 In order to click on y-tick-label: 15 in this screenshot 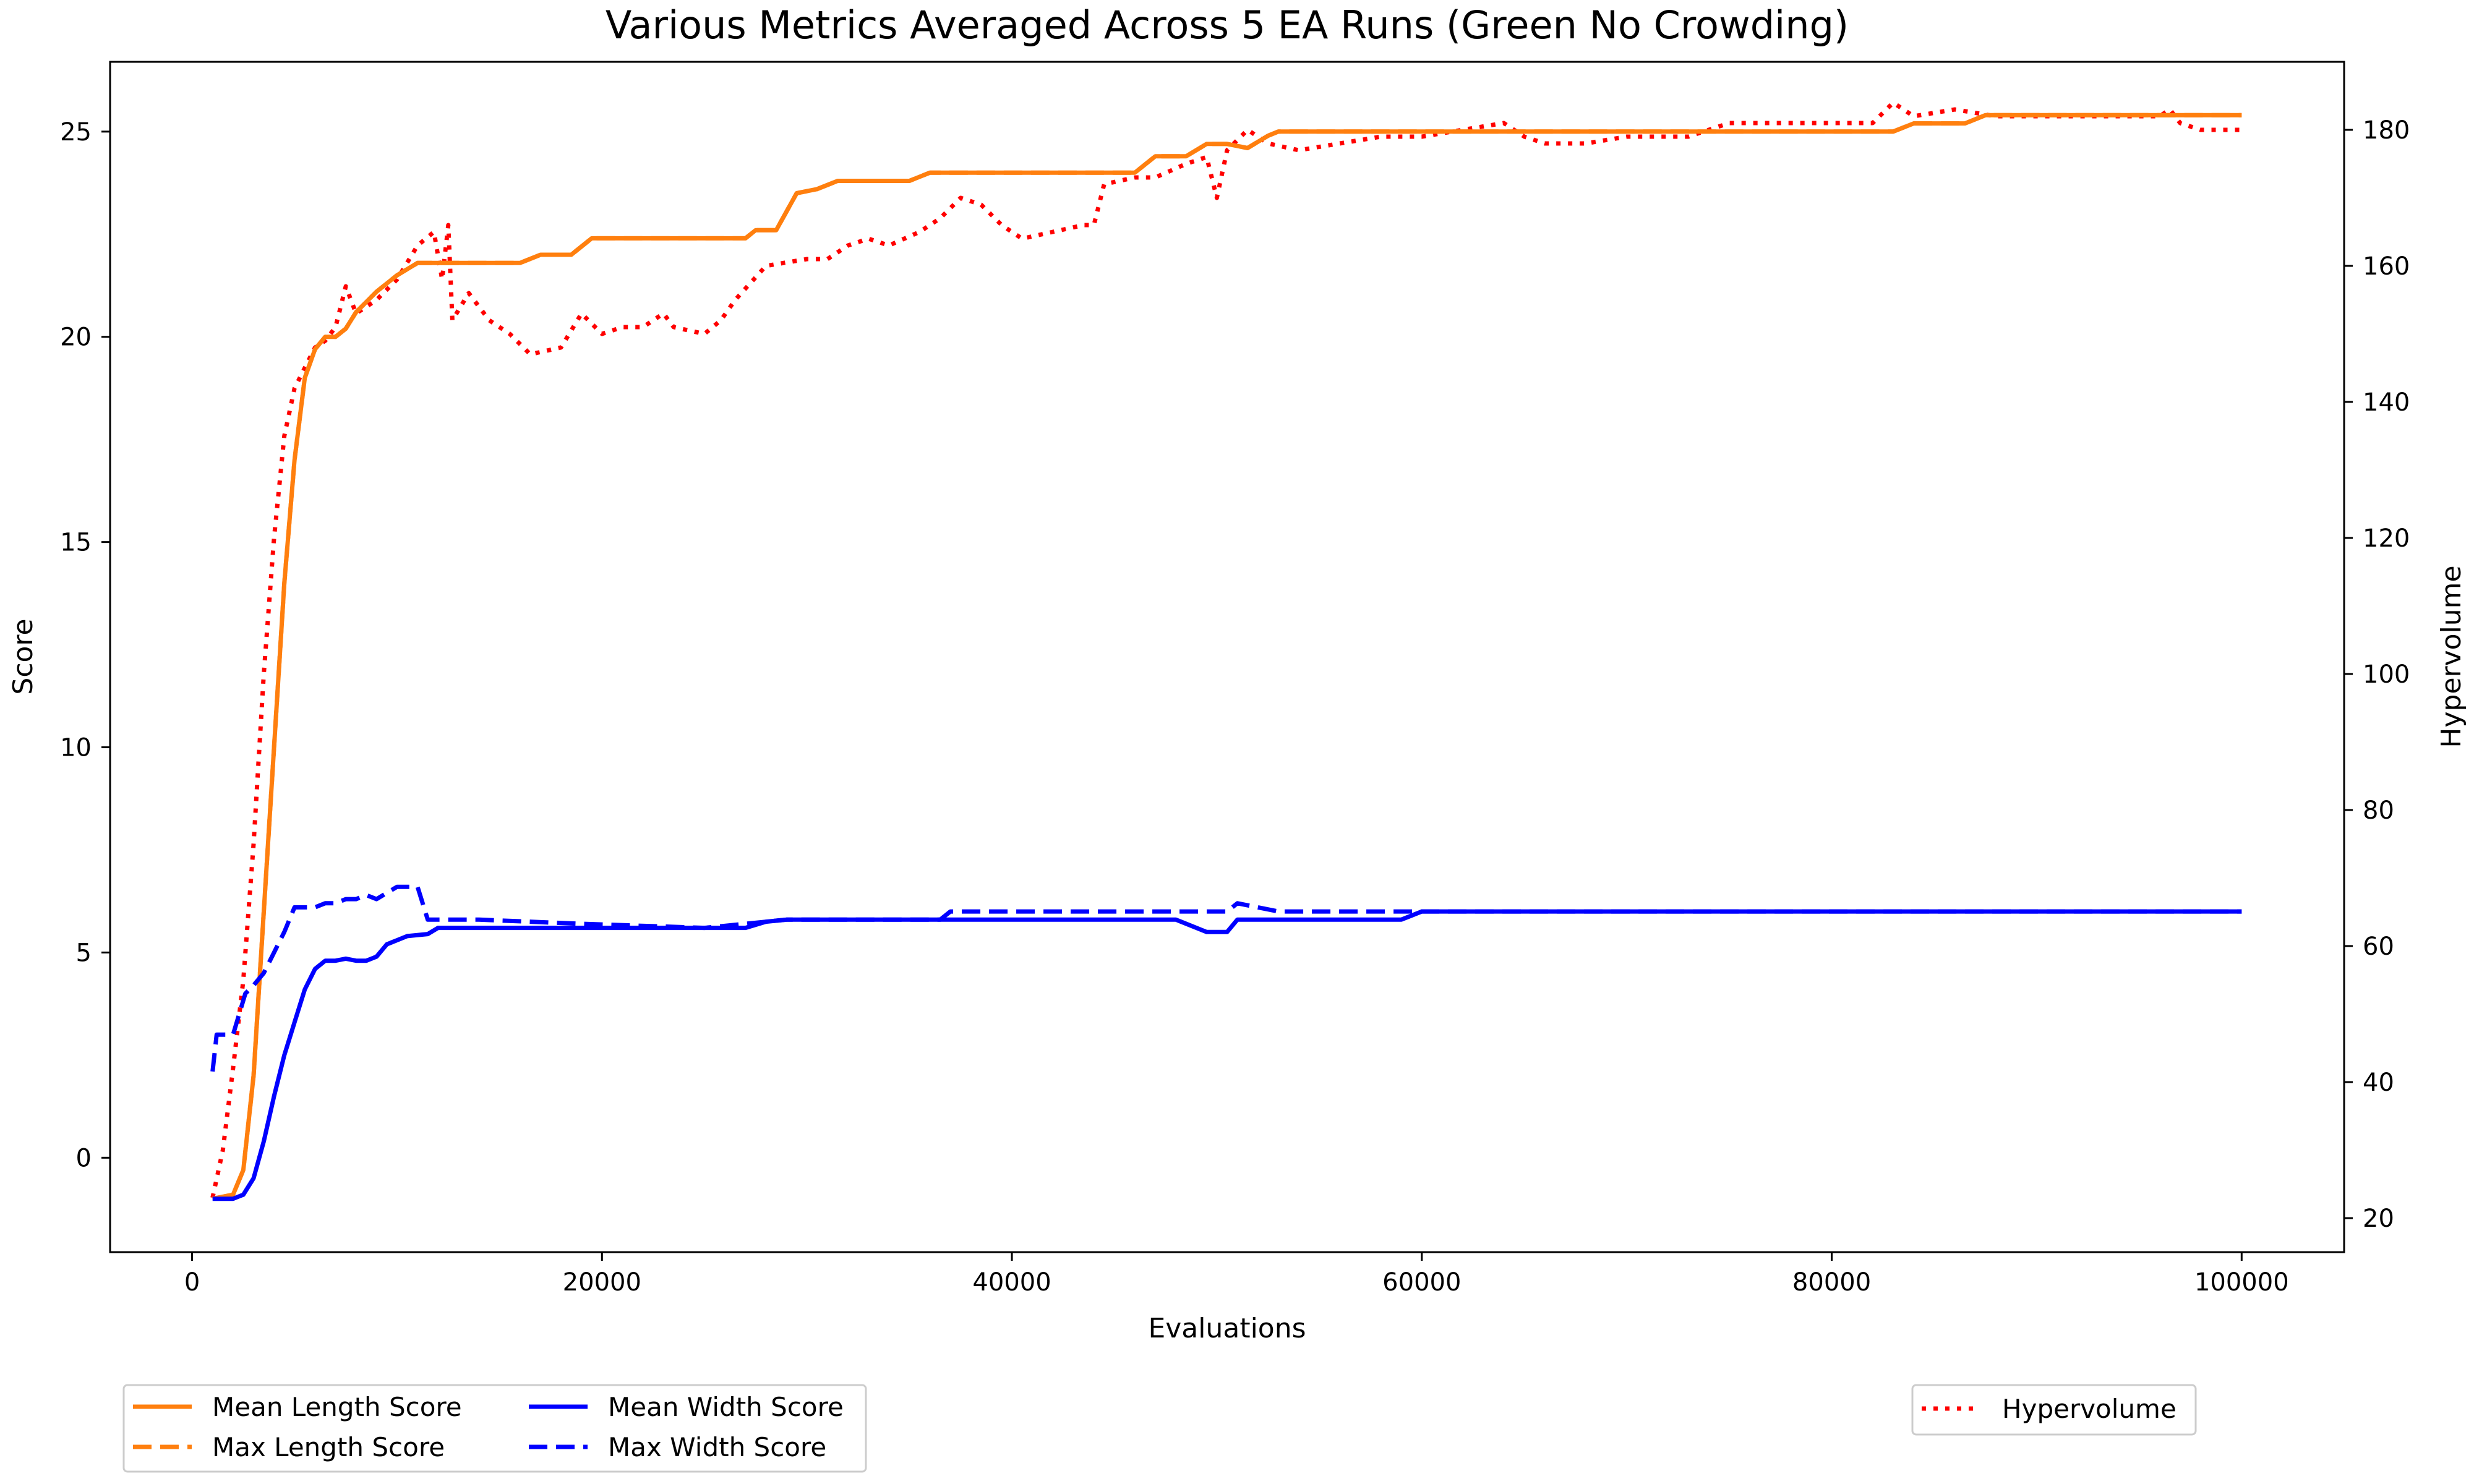, I will do `click(76, 543)`.